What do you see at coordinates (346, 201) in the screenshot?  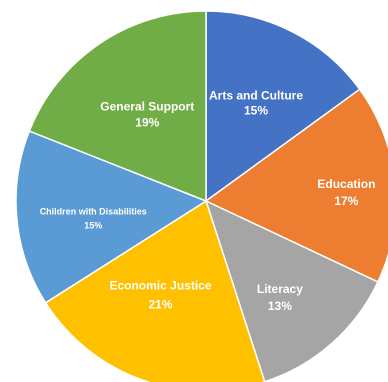 I see `slice-percent-label: 17%` at bounding box center [346, 201].